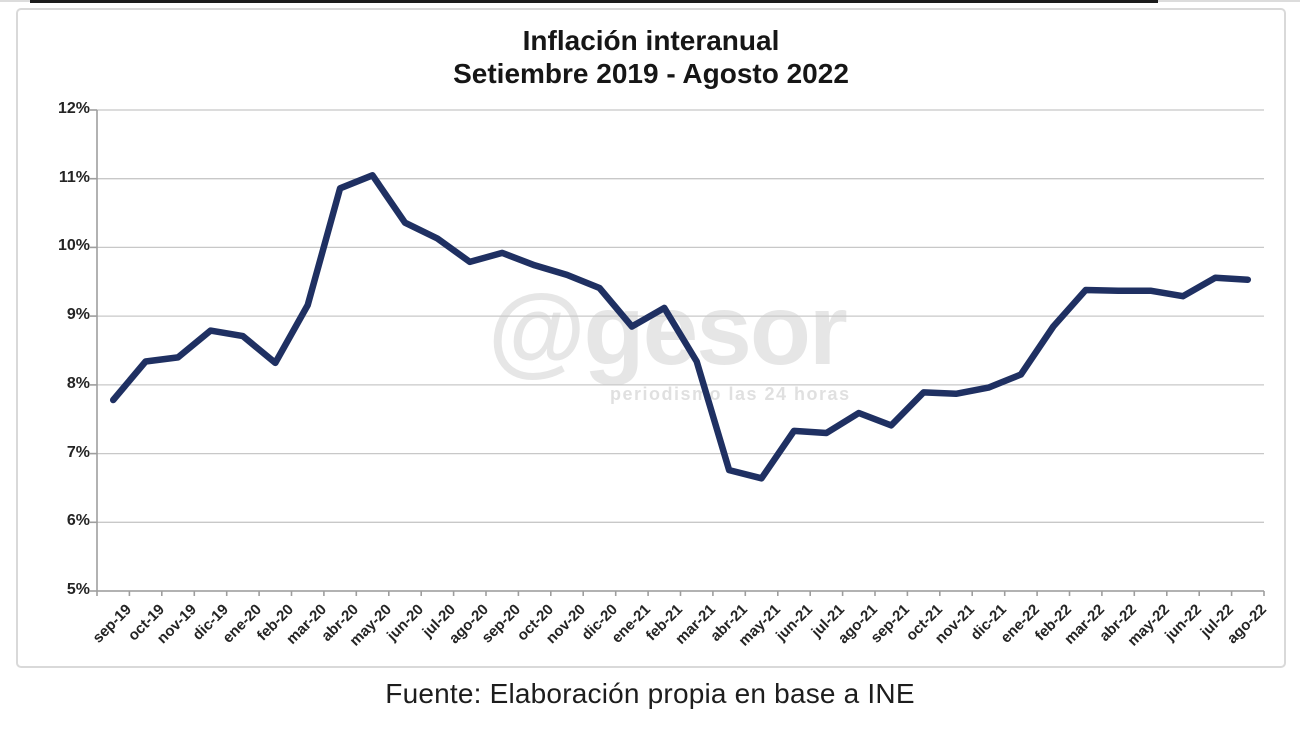 This screenshot has height=731, width=1300. I want to click on y-axis-tick-label: 10%, so click(73, 246).